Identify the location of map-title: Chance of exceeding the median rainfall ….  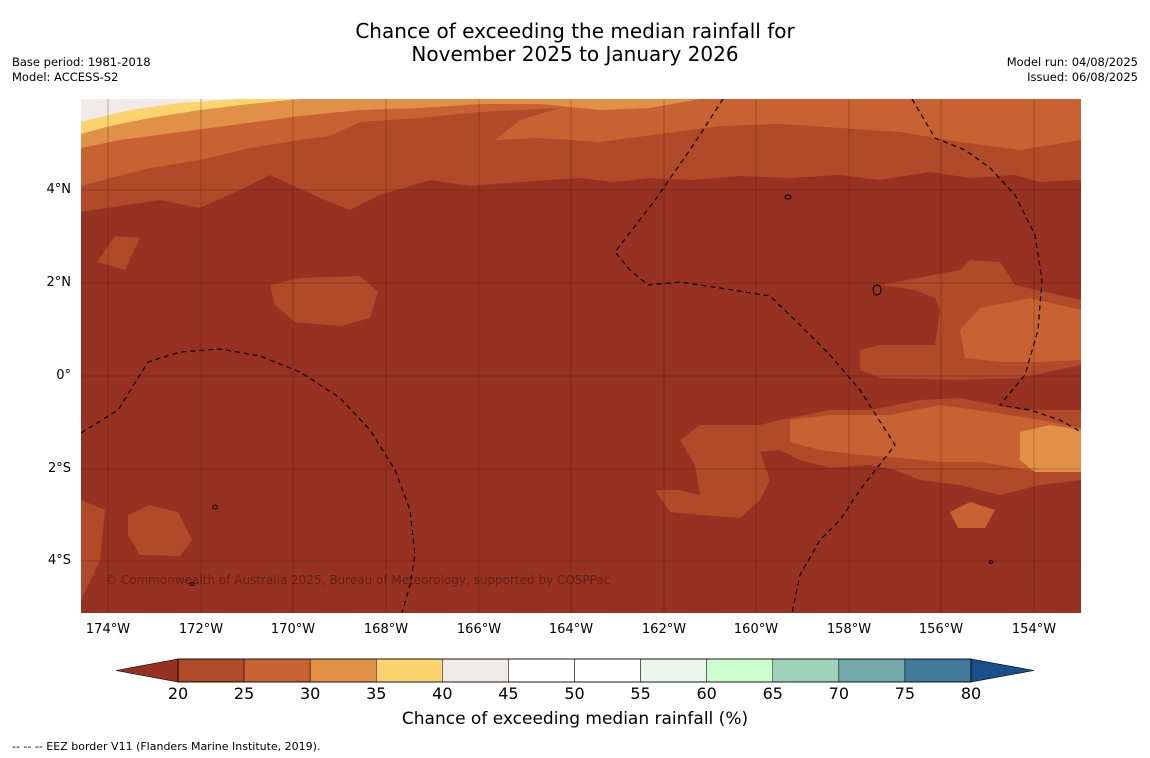
(575, 43).